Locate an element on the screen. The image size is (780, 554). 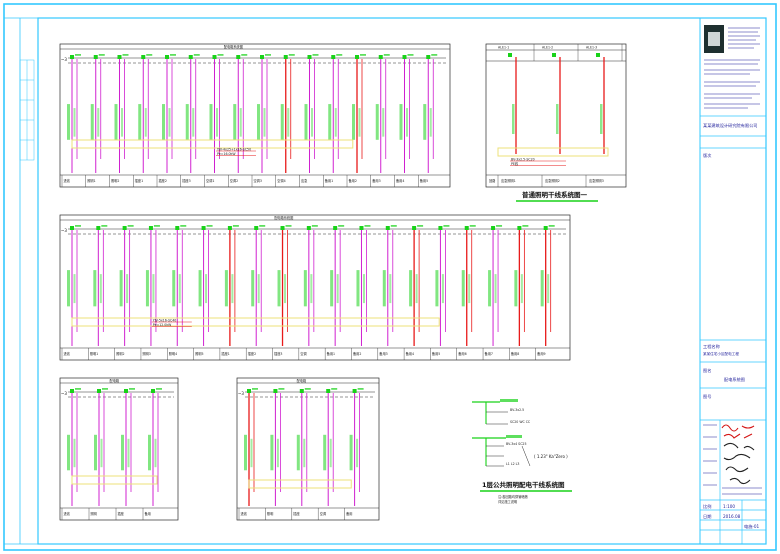
diagram3-bottom-label: 备用5 is located at coordinates (436, 353).